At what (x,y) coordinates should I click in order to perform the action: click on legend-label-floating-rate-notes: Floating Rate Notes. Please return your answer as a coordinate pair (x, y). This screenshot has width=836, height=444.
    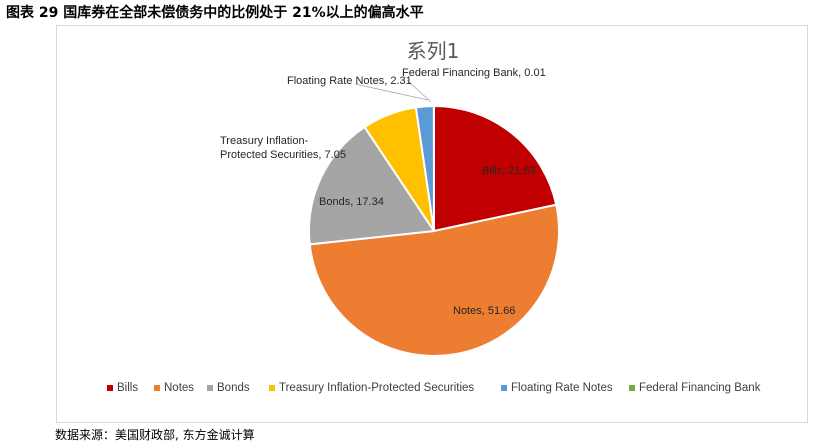
    Looking at the image, I should click on (562, 388).